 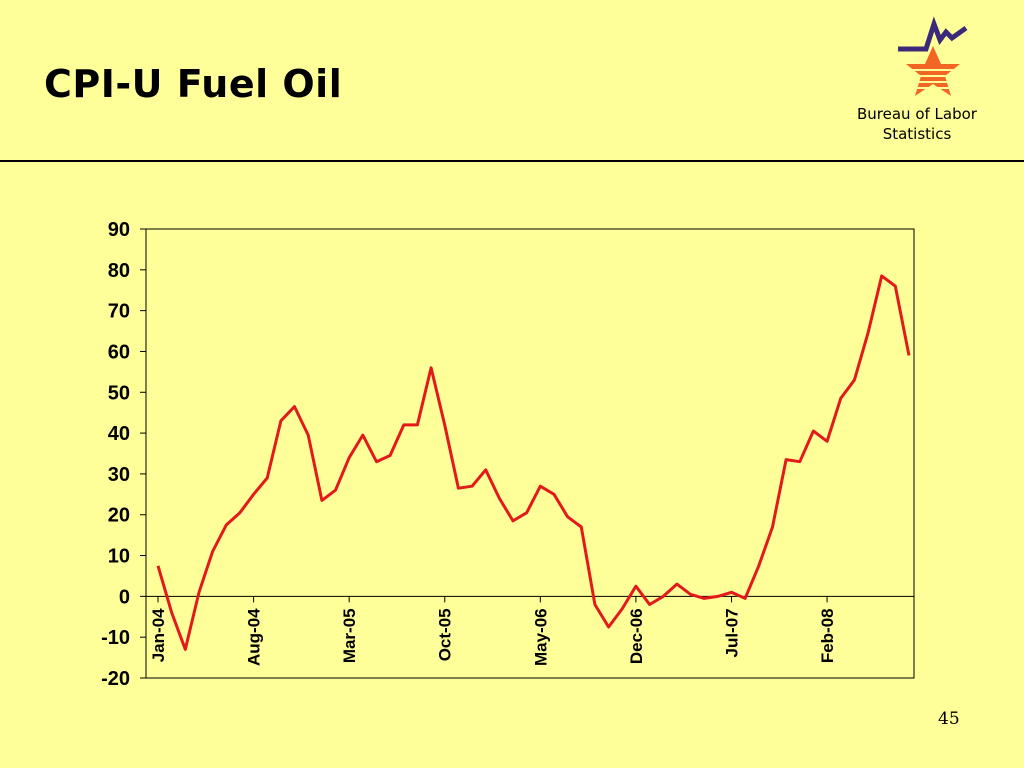 I want to click on x-tick-label: Oct-05, so click(x=445, y=634).